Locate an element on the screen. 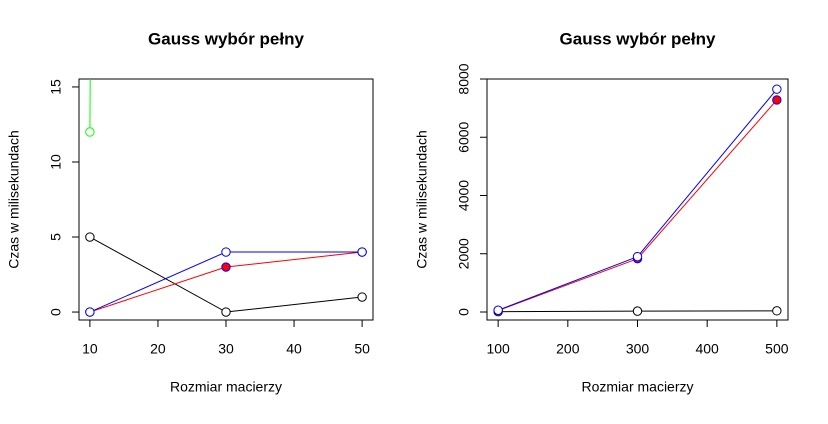 The height and width of the screenshot is (424, 828). y-tick-label: 4000 is located at coordinates (464, 195).